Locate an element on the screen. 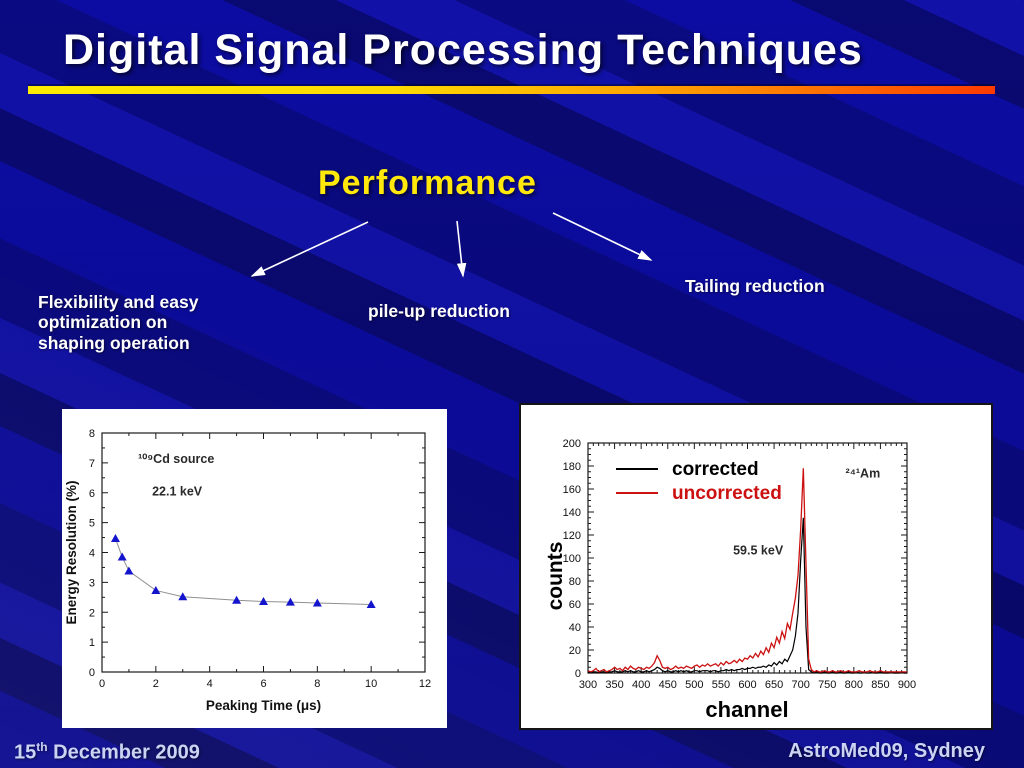 The width and height of the screenshot is (1024, 768). series-uncorrected is located at coordinates (747, 570).